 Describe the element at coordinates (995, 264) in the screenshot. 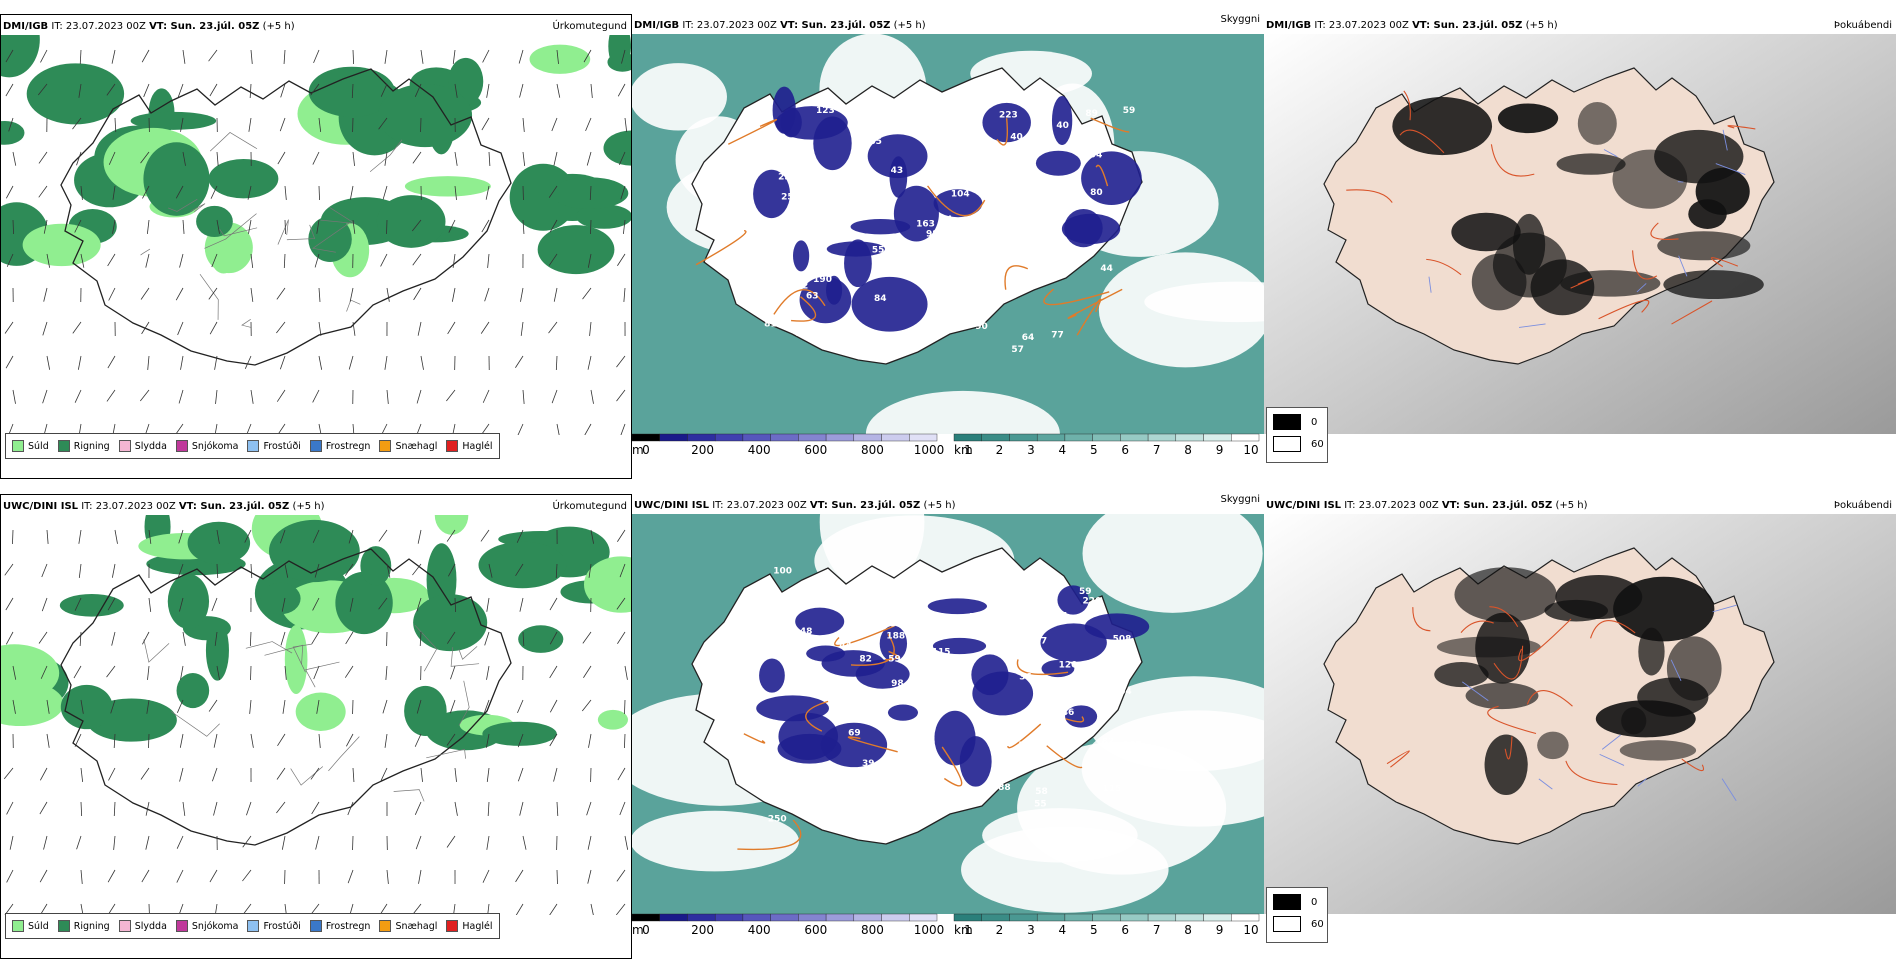

I see `visibility-value-label: 195` at that location.